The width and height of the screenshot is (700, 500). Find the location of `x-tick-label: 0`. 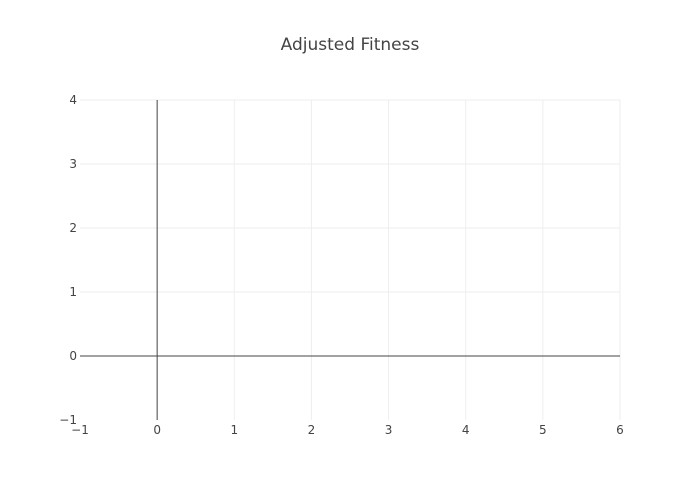

x-tick-label: 0 is located at coordinates (157, 430).